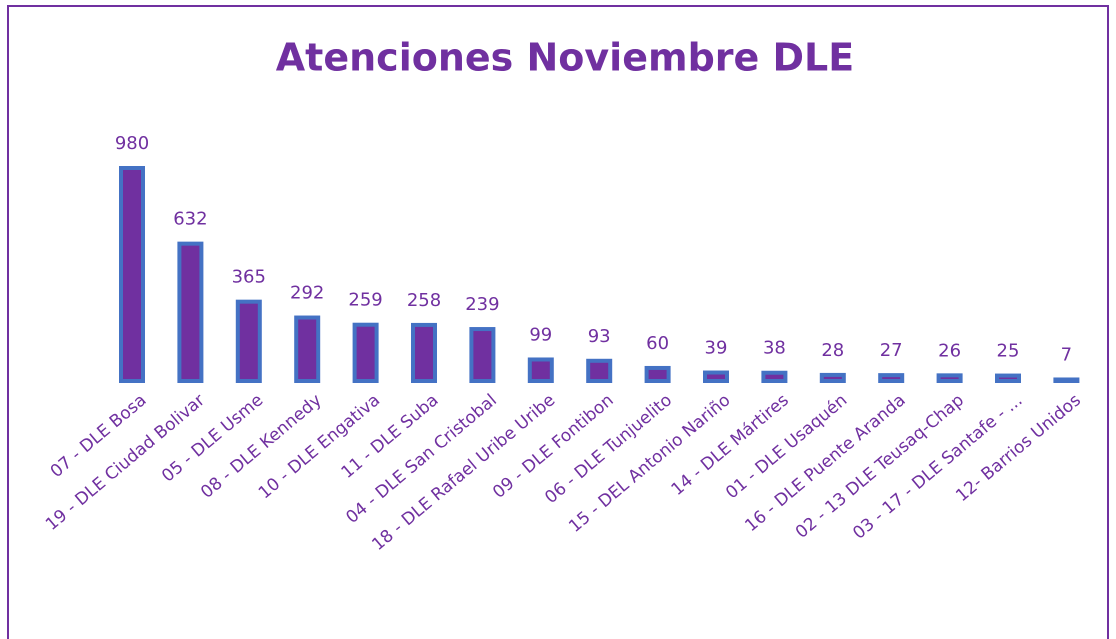 The width and height of the screenshot is (1116, 639). What do you see at coordinates (565, 58) in the screenshot?
I see `chart-title: Atenciones Noviembre DLE` at bounding box center [565, 58].